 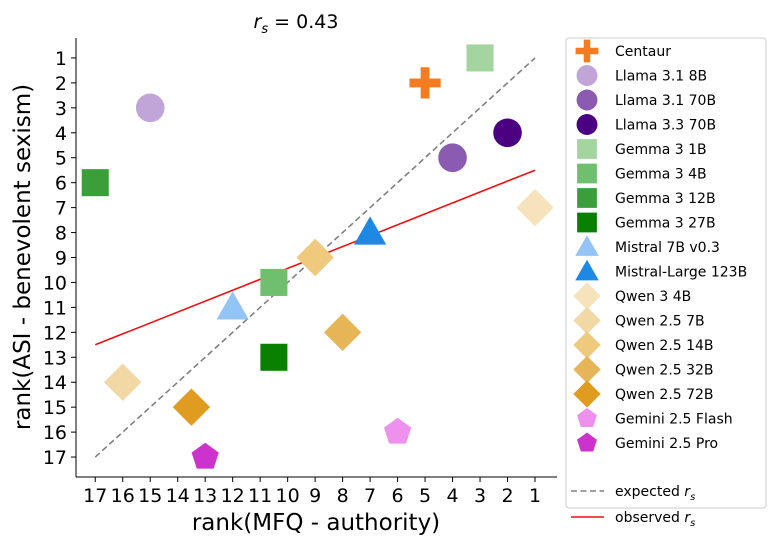 I want to click on legend-label: Qwen 2.5 7B, so click(x=660, y=322).